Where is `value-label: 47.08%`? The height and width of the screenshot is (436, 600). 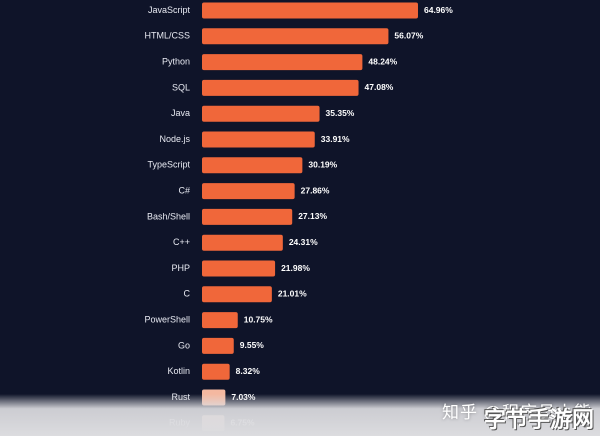 value-label: 47.08% is located at coordinates (379, 87).